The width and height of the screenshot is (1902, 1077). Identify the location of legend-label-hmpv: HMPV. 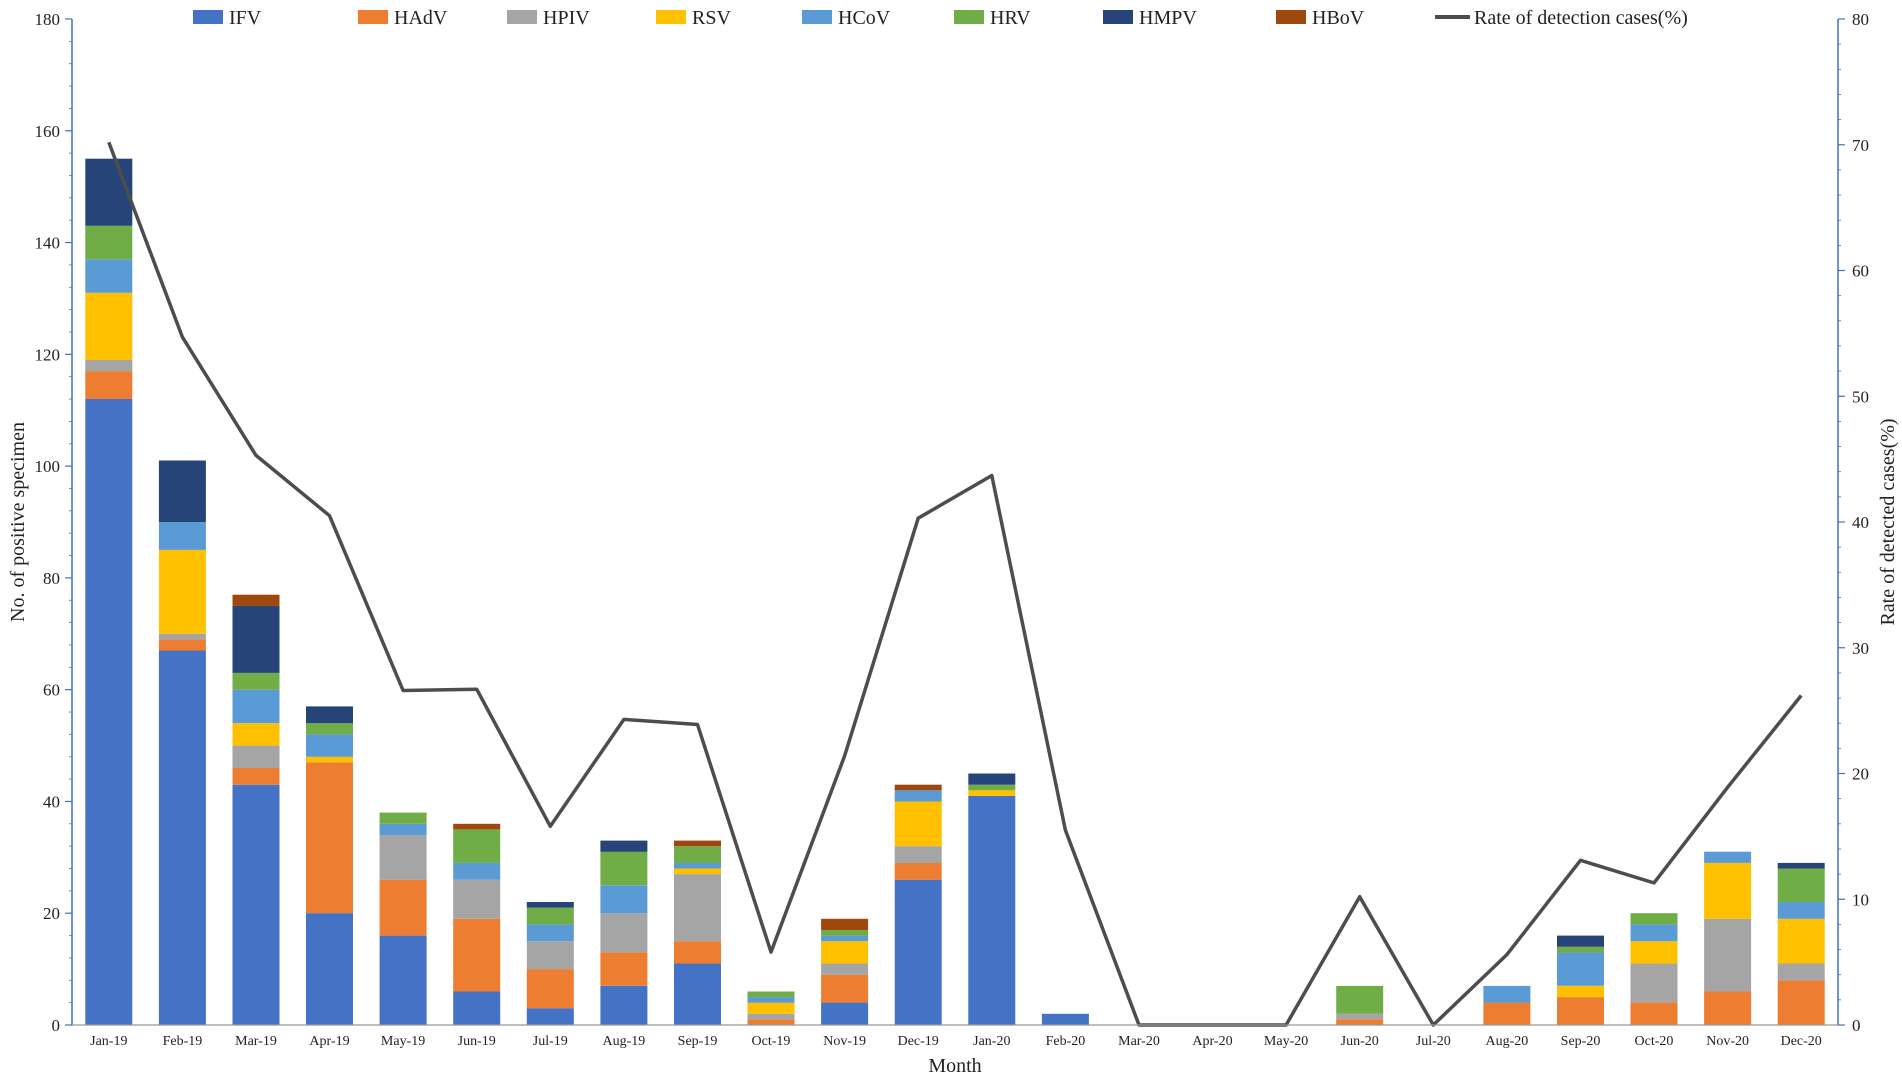
(1168, 18).